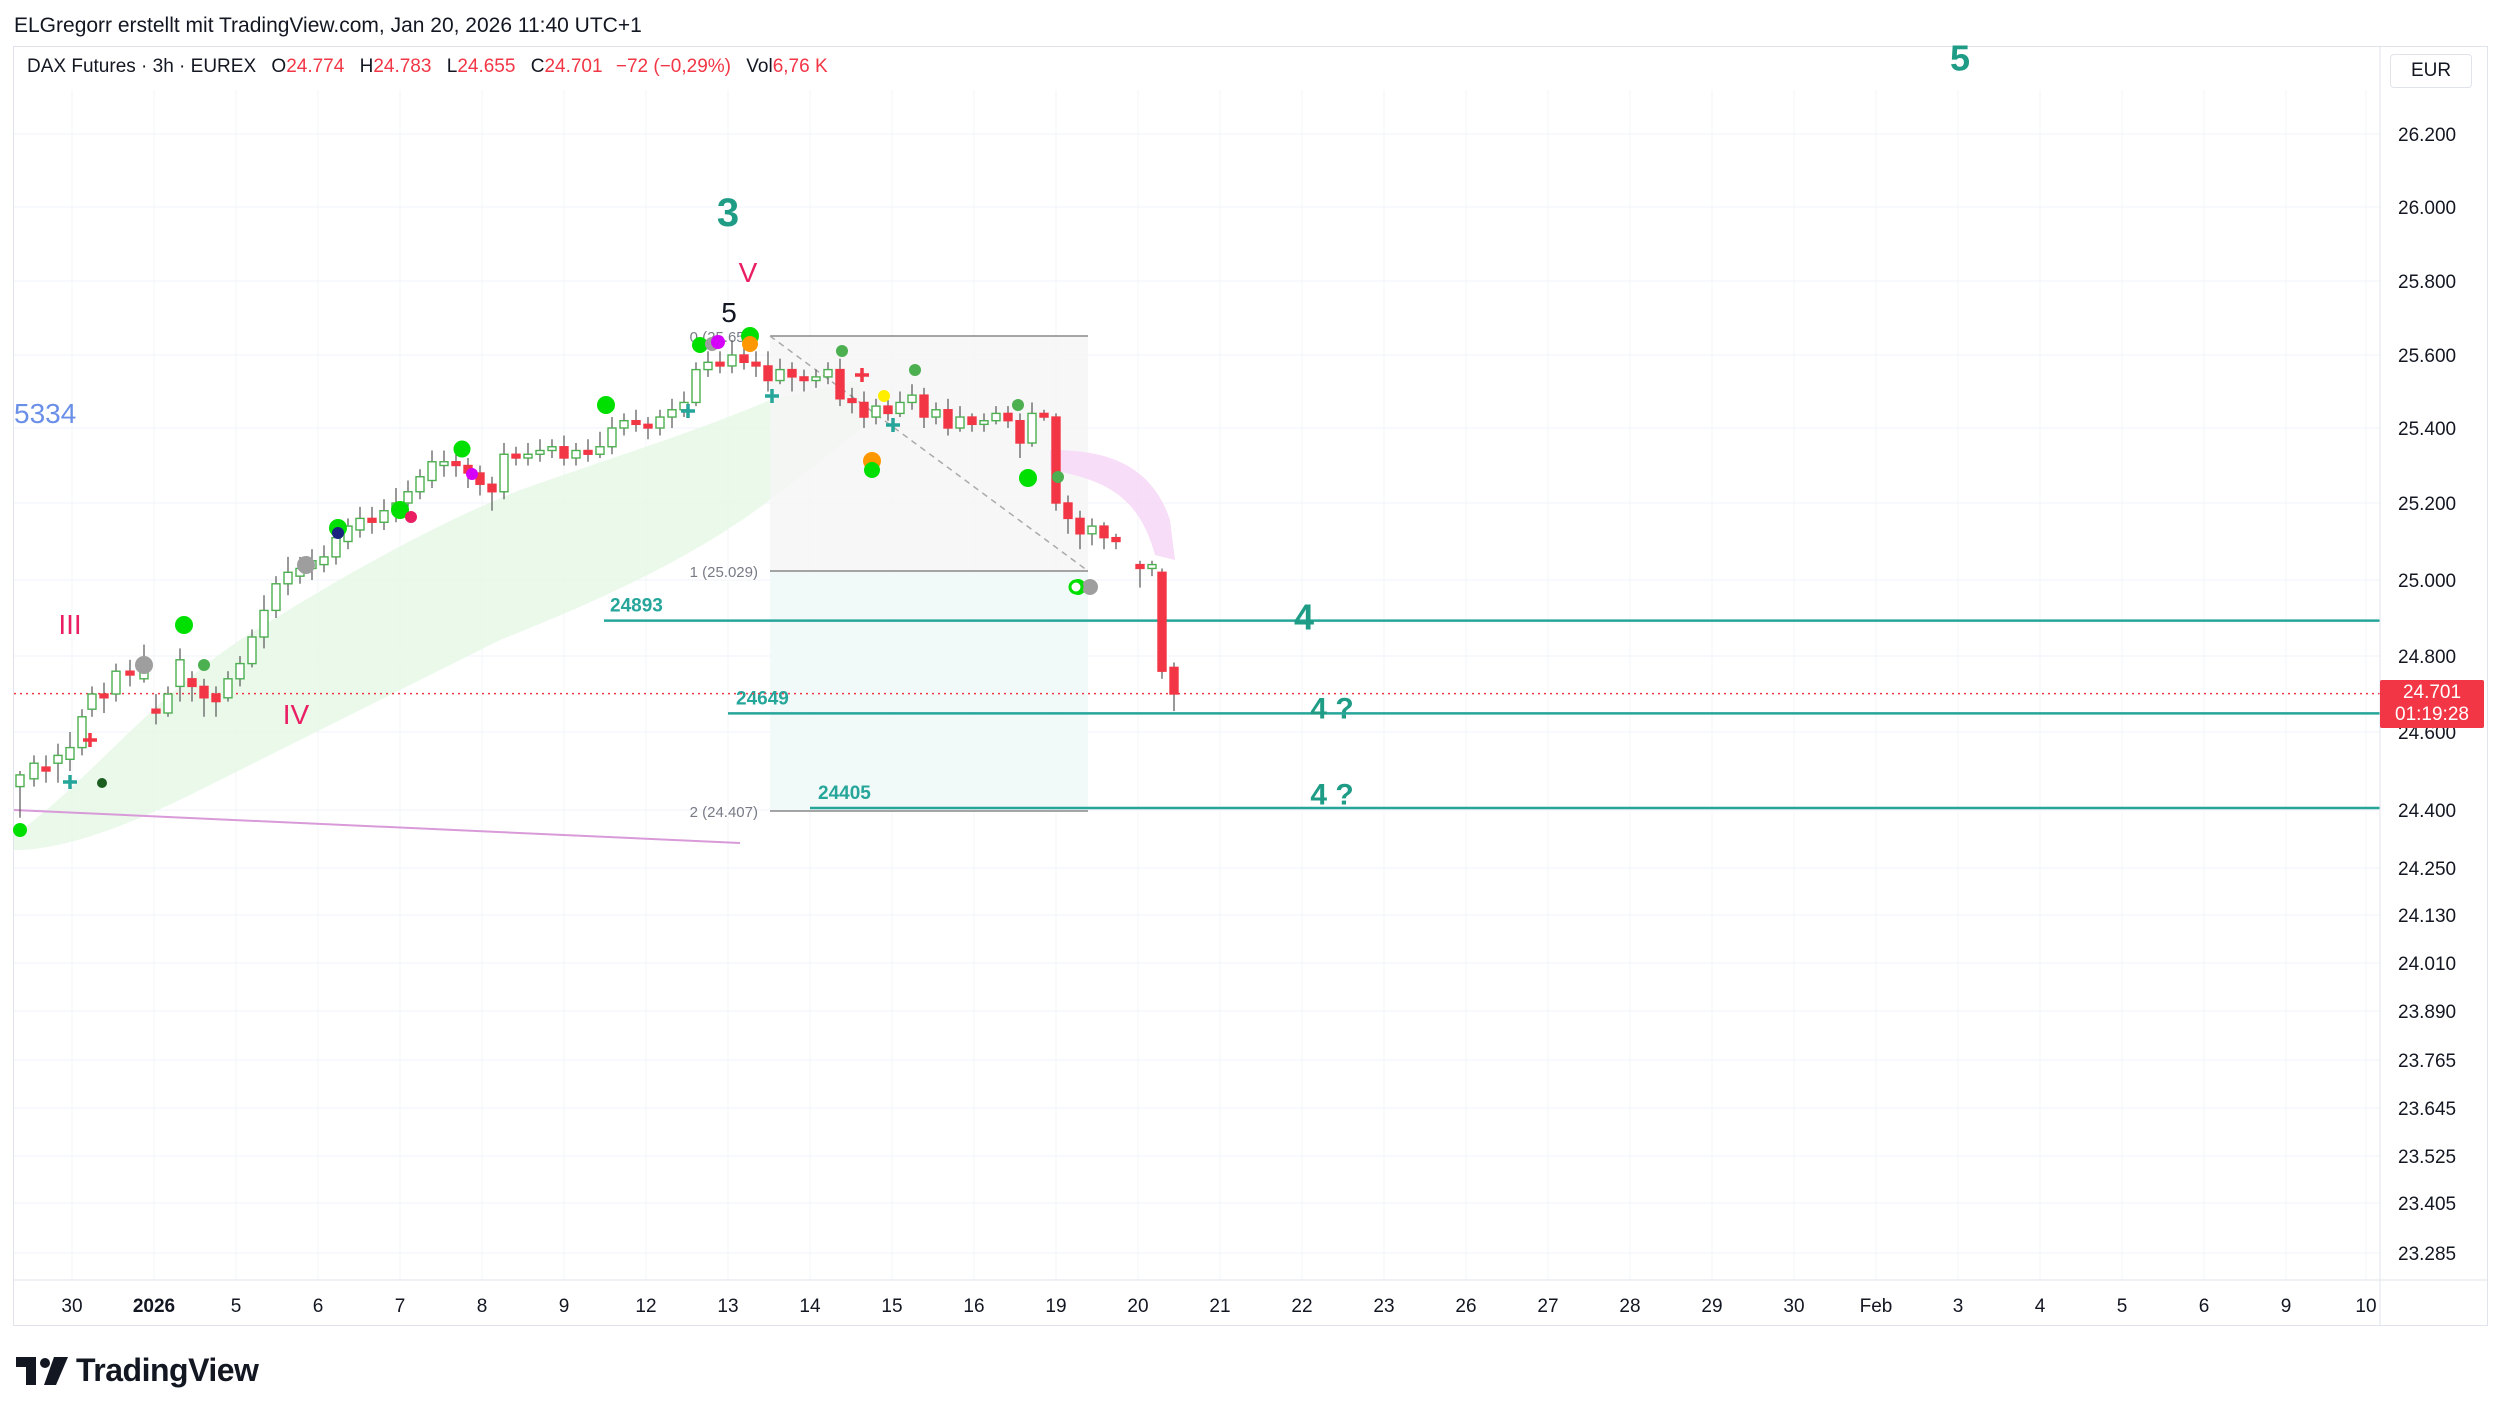  I want to click on date-tick-label: 5, so click(2122, 1306).